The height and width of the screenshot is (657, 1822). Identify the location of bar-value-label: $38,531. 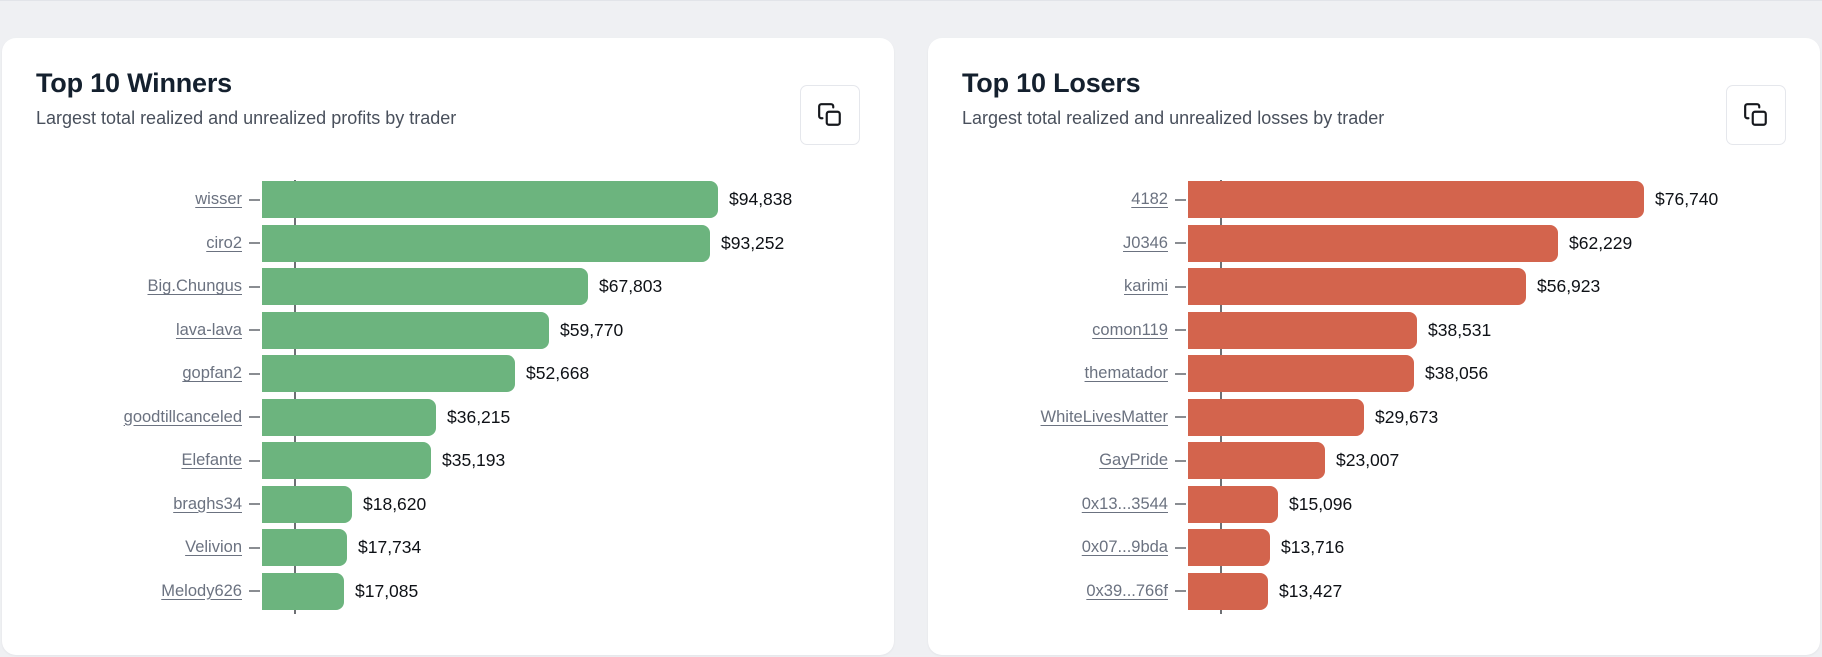
(1460, 329).